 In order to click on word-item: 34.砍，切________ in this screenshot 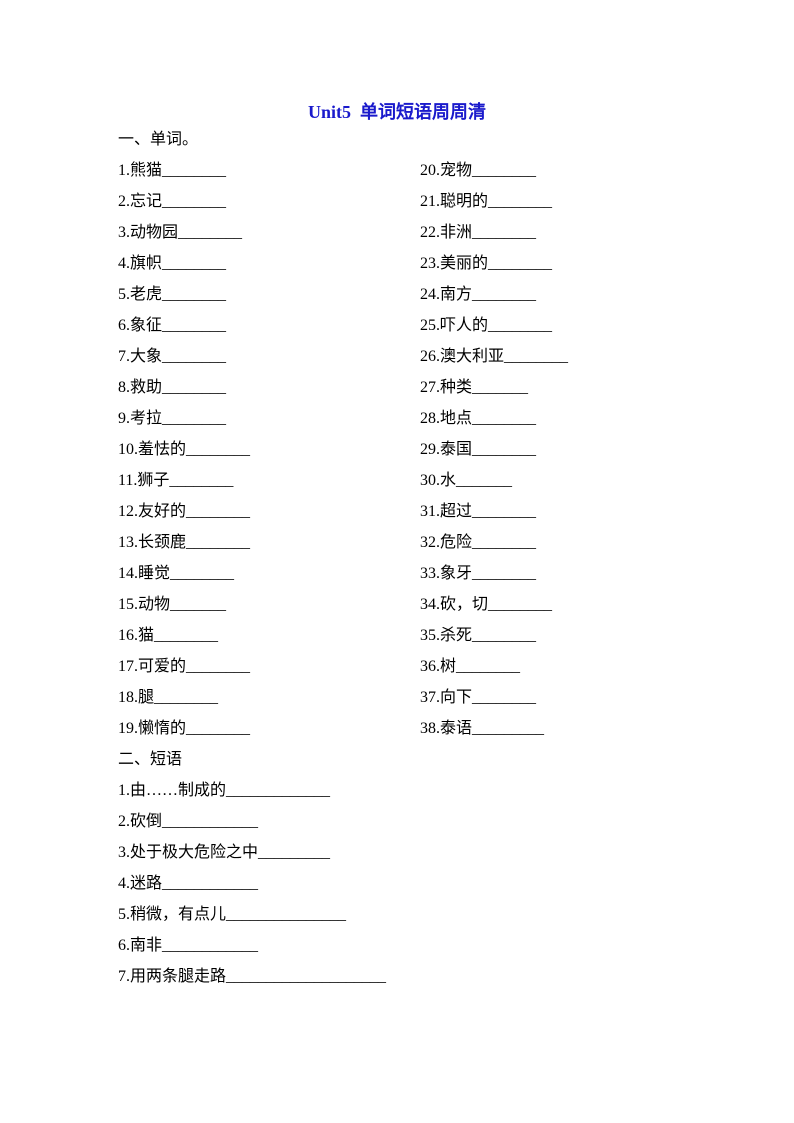, I will do `click(486, 604)`.